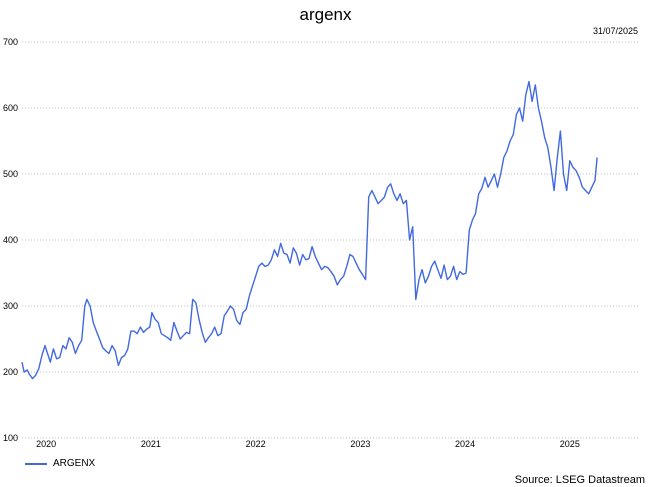 The height and width of the screenshot is (487, 651). What do you see at coordinates (360, 444) in the screenshot?
I see `x-tick-label: 2023` at bounding box center [360, 444].